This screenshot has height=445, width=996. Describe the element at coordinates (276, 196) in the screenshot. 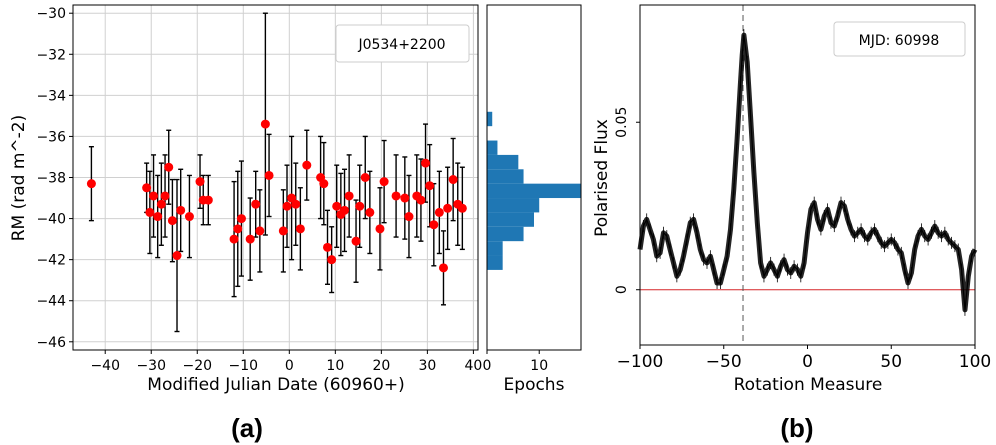

I see `panel-a-points` at that location.